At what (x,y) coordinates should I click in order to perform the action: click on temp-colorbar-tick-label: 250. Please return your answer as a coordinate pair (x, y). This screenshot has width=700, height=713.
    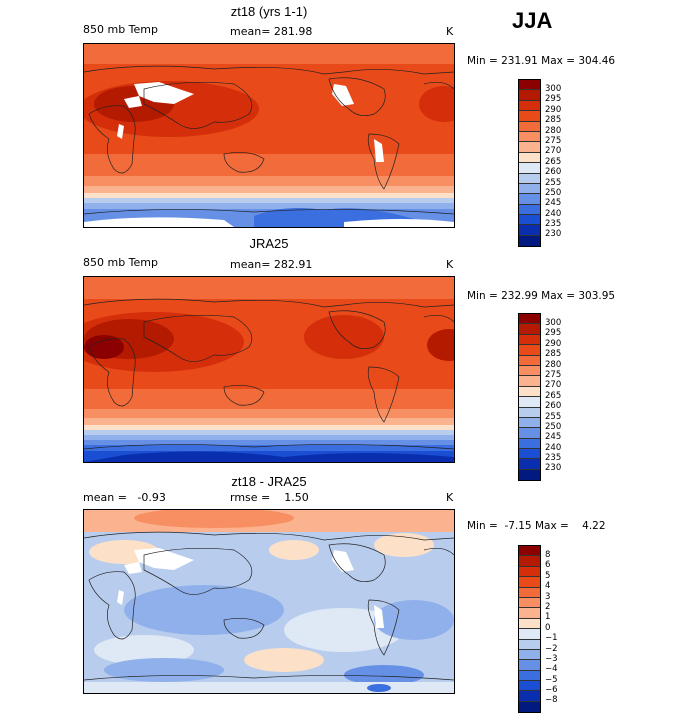
    Looking at the image, I should click on (553, 426).